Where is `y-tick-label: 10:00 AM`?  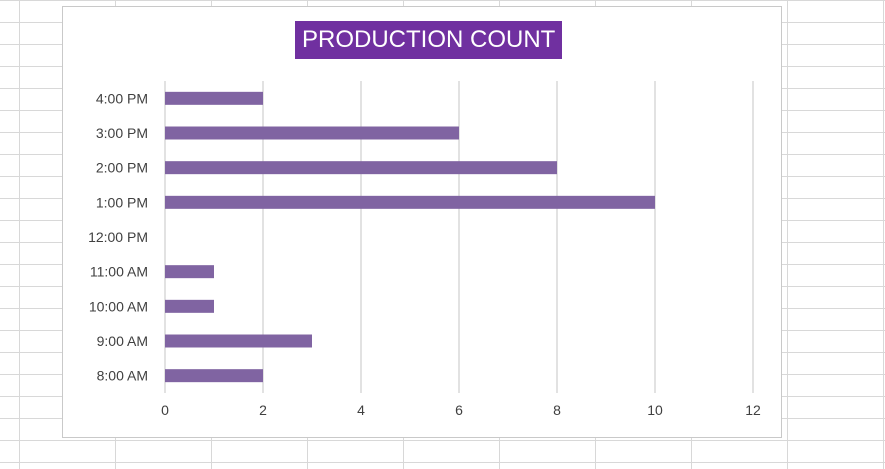 y-tick-label: 10:00 AM is located at coordinates (118, 306).